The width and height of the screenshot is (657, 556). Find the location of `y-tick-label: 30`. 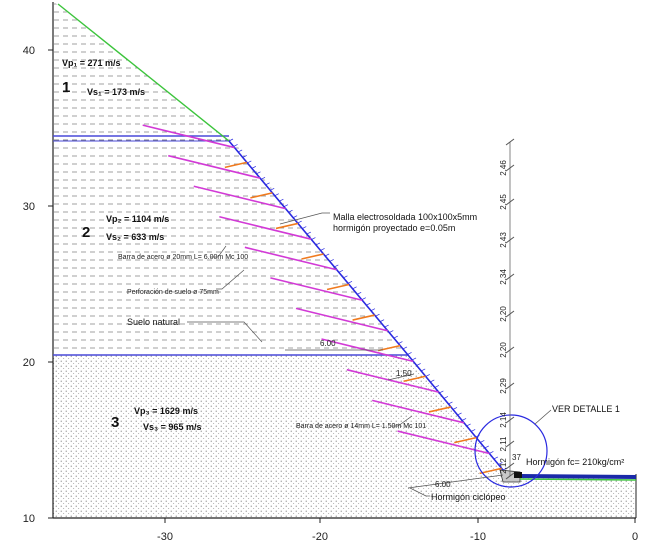

y-tick-label: 30 is located at coordinates (29, 207).